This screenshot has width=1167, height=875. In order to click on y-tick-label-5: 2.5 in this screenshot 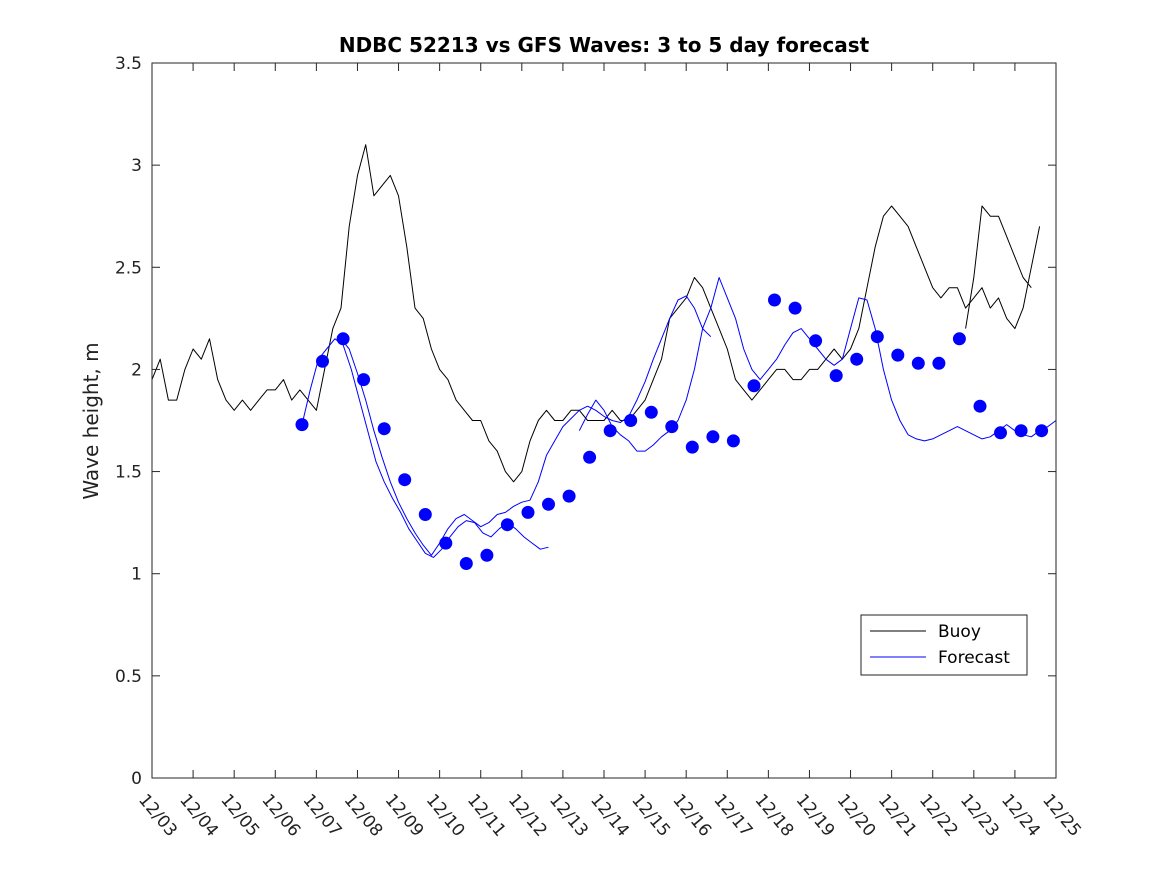, I will do `click(128, 268)`.